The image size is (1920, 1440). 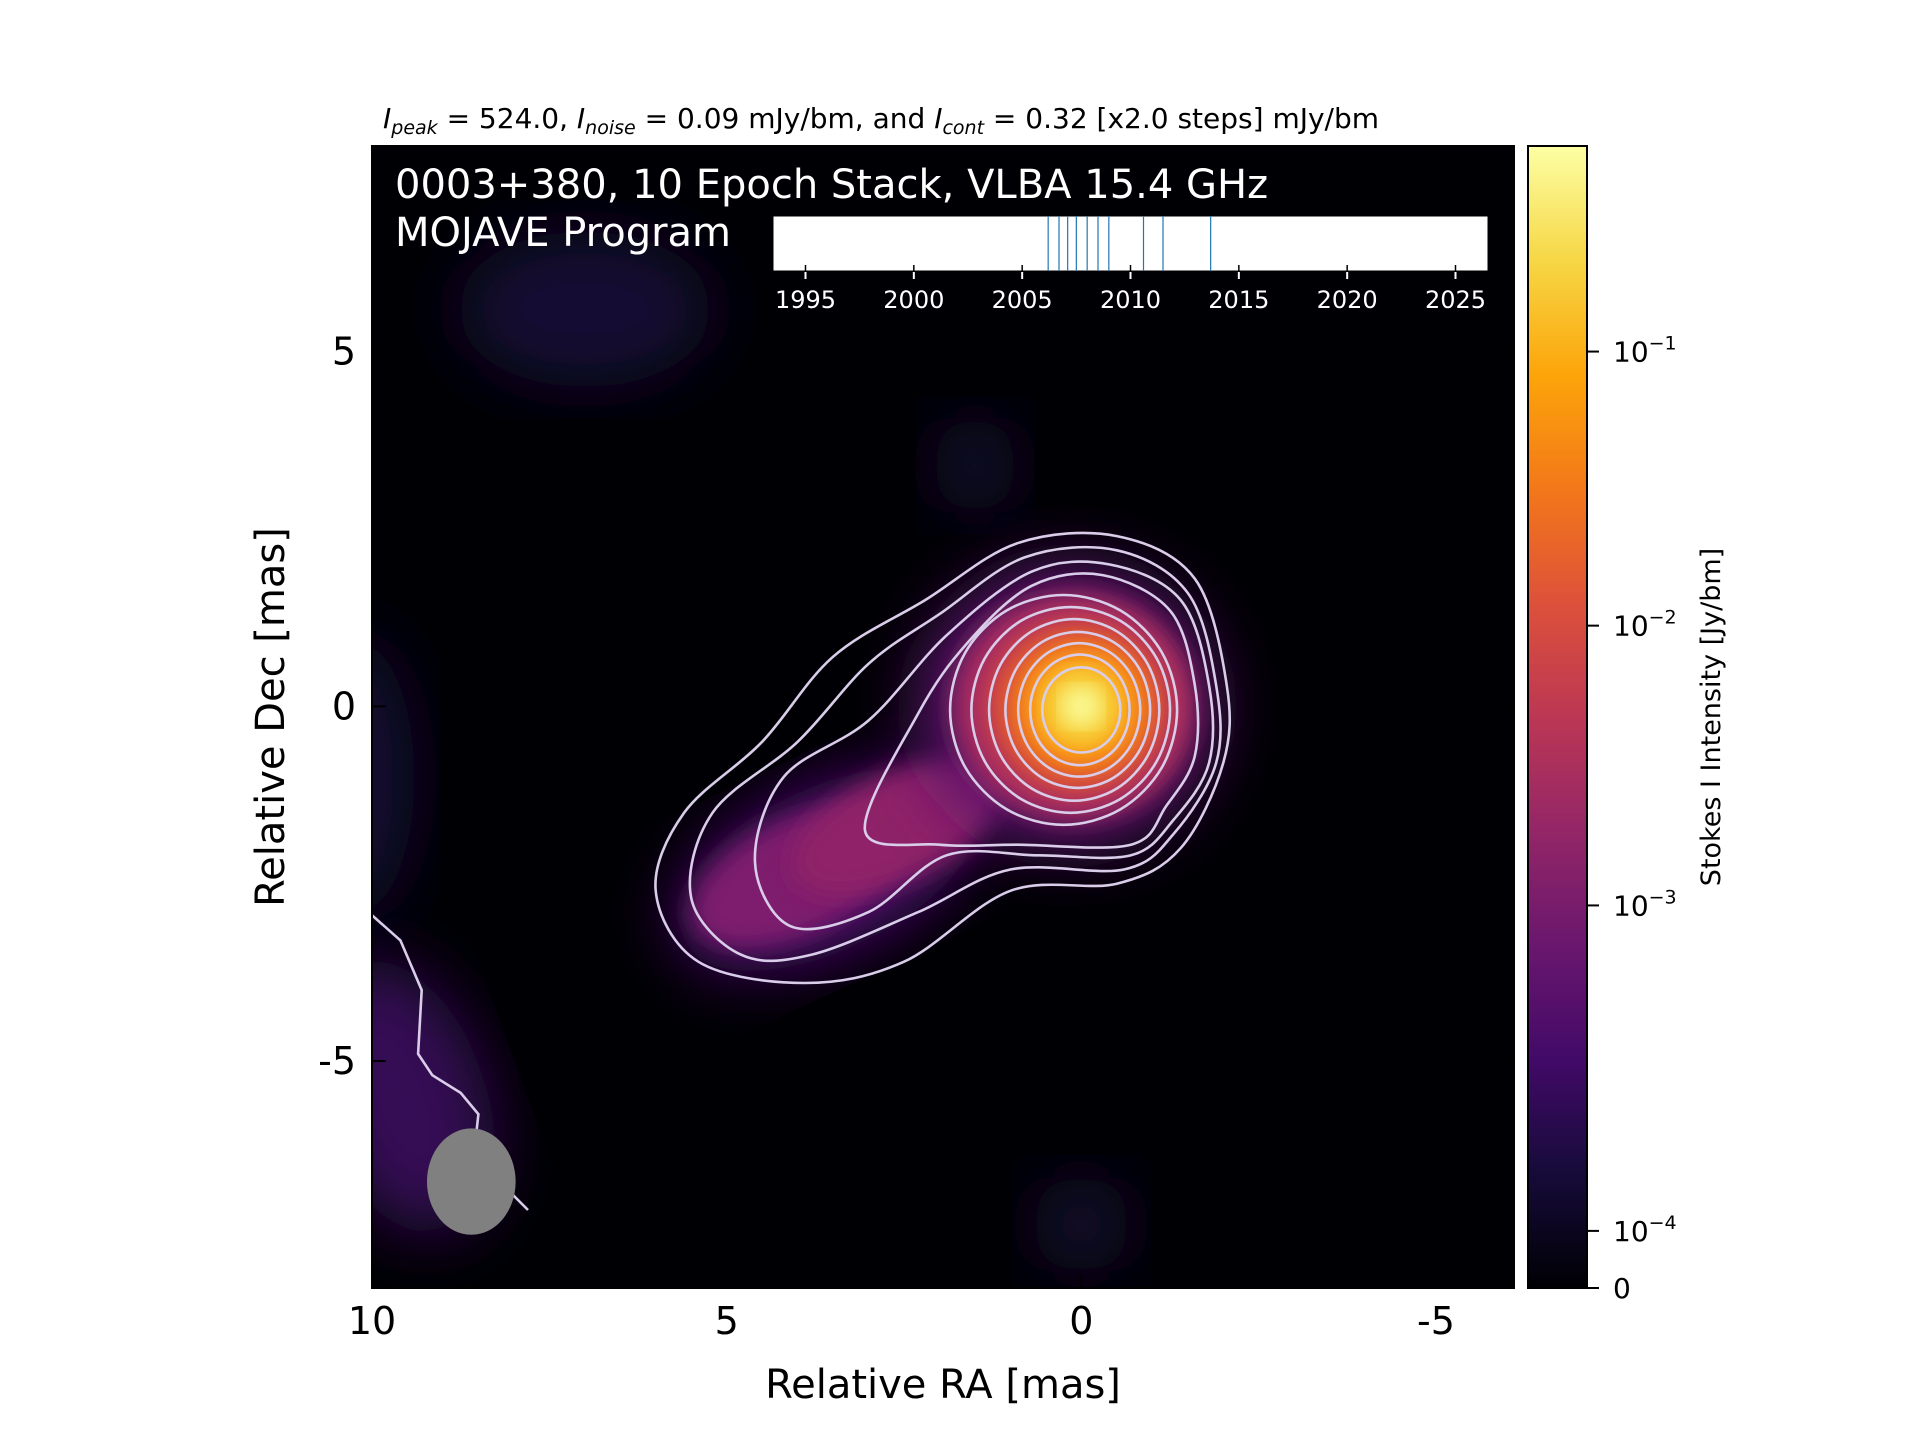 What do you see at coordinates (913, 300) in the screenshot?
I see `timeline-tick-label: 2000` at bounding box center [913, 300].